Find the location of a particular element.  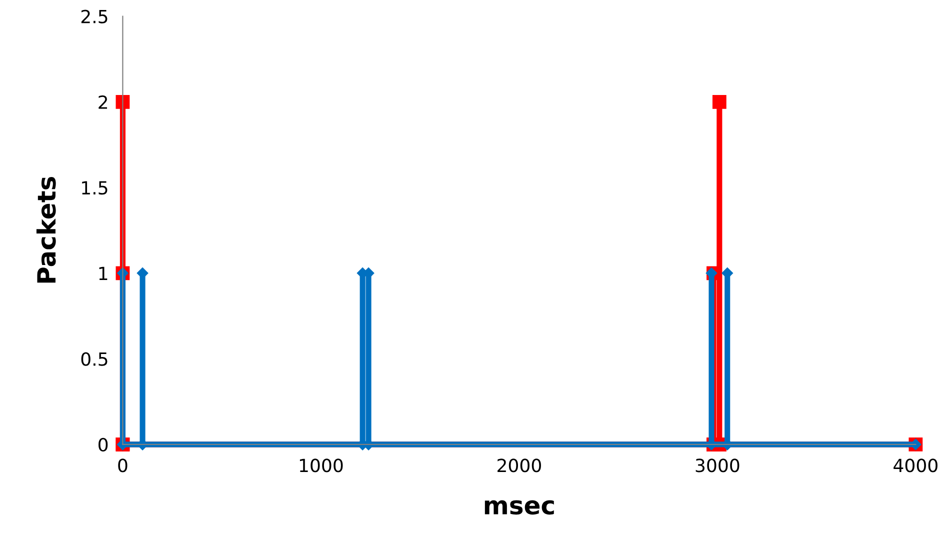

y-tick-label: 1 is located at coordinates (103, 273).